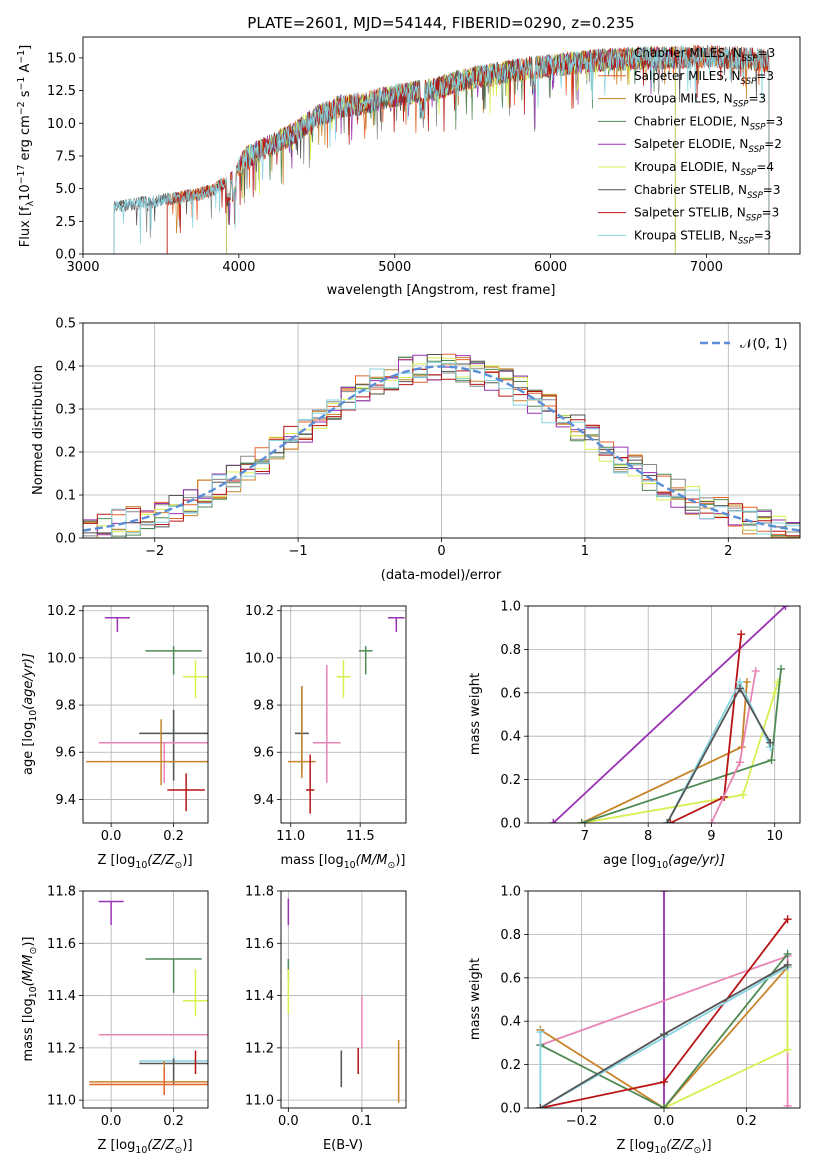 The height and width of the screenshot is (1170, 819). I want to click on tick-label-x: 5000, so click(394, 267).